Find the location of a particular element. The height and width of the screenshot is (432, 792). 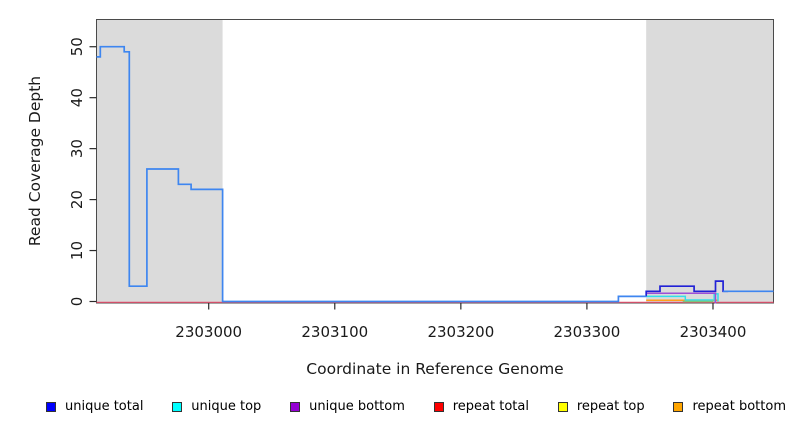

y-tick-label: 20 is located at coordinates (77, 199).